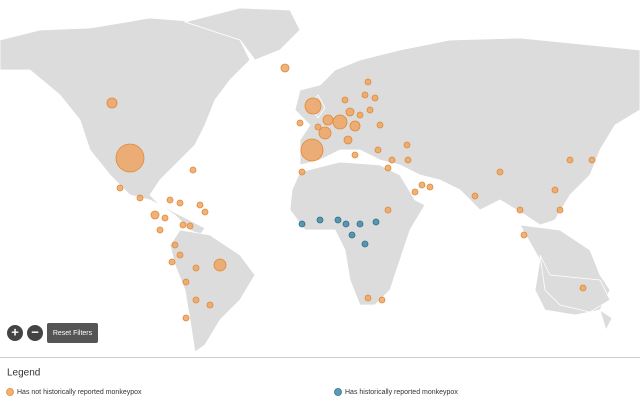  What do you see at coordinates (339, 232) in the screenshot?
I see `reported-bubbles` at bounding box center [339, 232].